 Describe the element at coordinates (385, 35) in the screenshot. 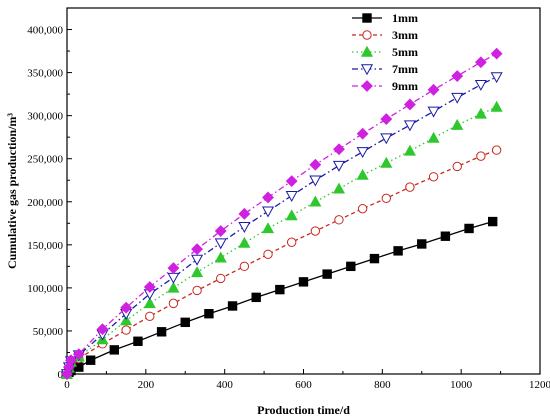

I see `legend-item-3mm: 3mm` at that location.